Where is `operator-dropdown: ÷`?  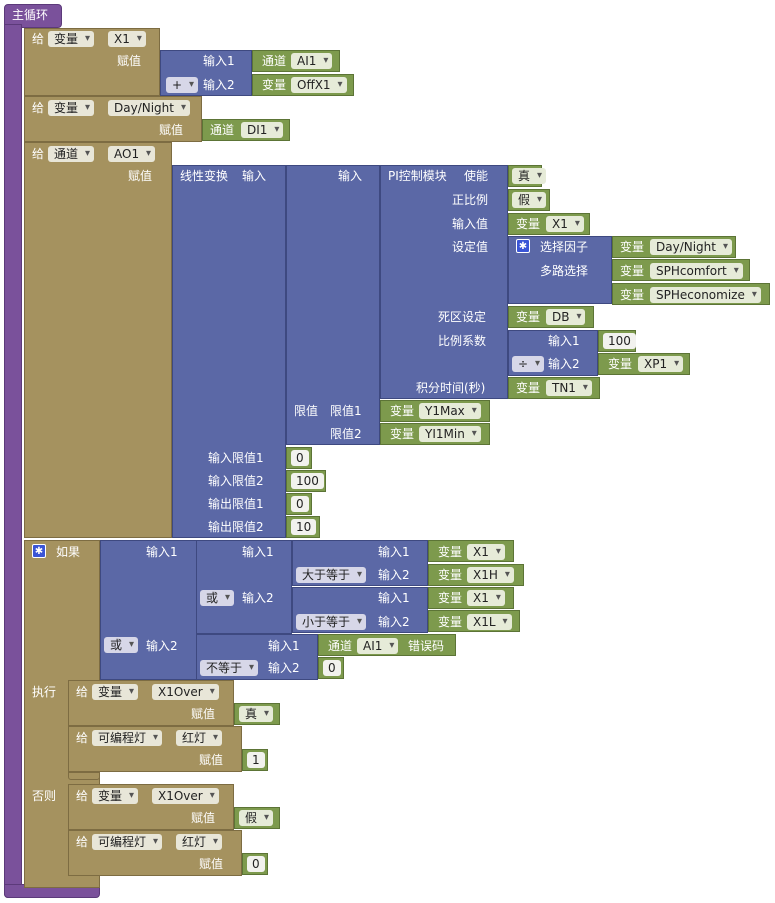
operator-dropdown: ÷ is located at coordinates (528, 364).